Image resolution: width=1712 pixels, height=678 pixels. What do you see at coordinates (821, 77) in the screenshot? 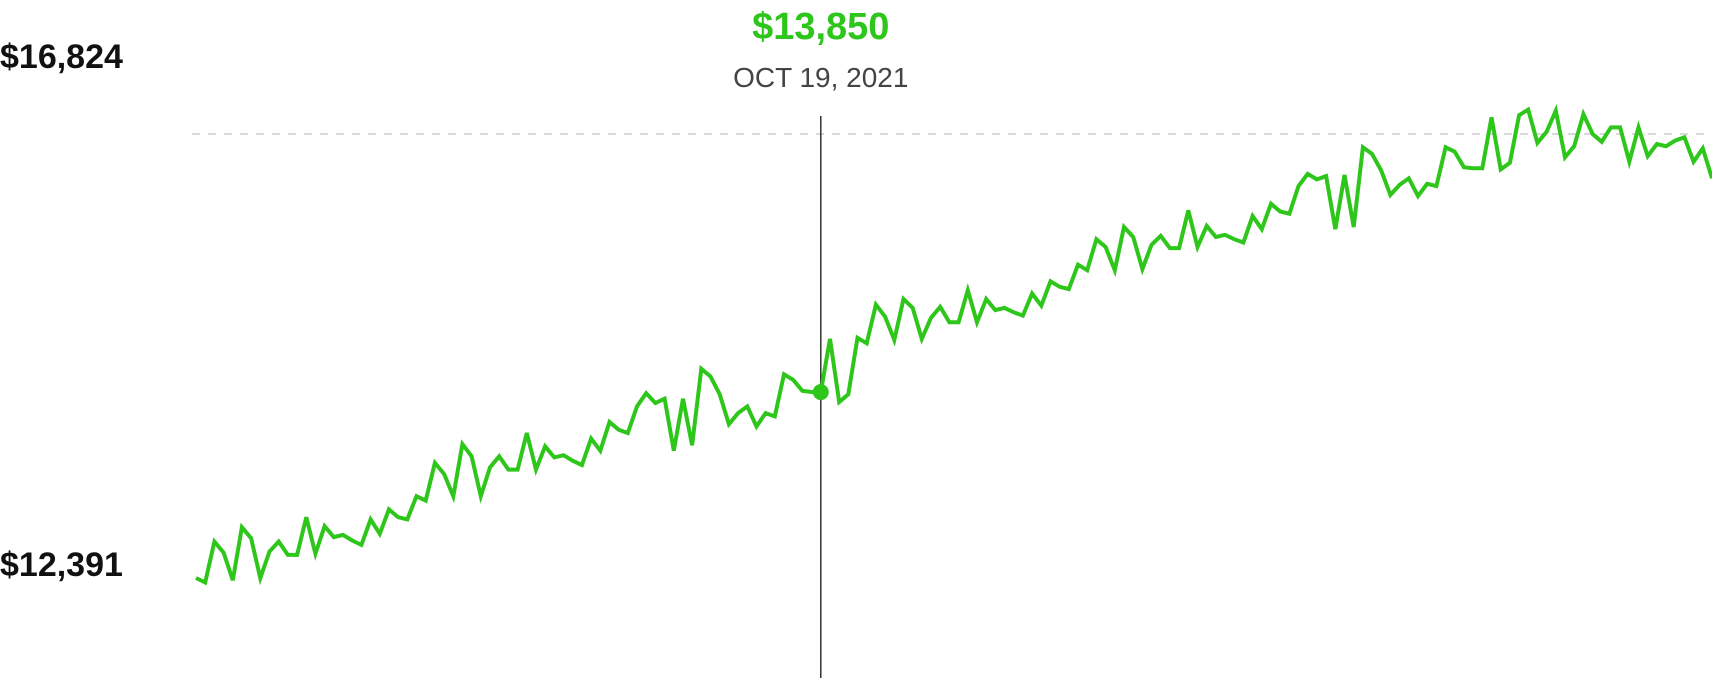
I see `tooltip-date-label: OCT 19, 2021` at bounding box center [821, 77].